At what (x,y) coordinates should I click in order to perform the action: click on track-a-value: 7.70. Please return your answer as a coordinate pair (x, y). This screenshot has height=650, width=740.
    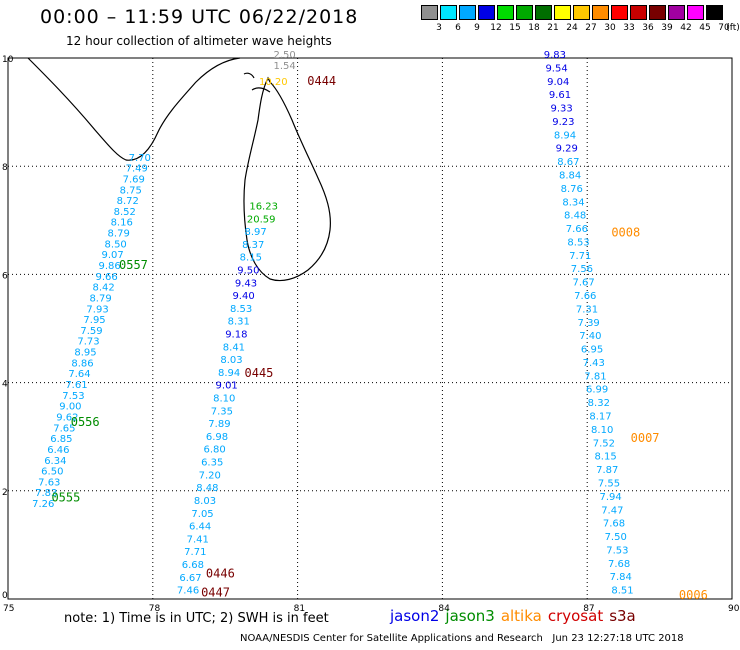
    Looking at the image, I should click on (140, 158).